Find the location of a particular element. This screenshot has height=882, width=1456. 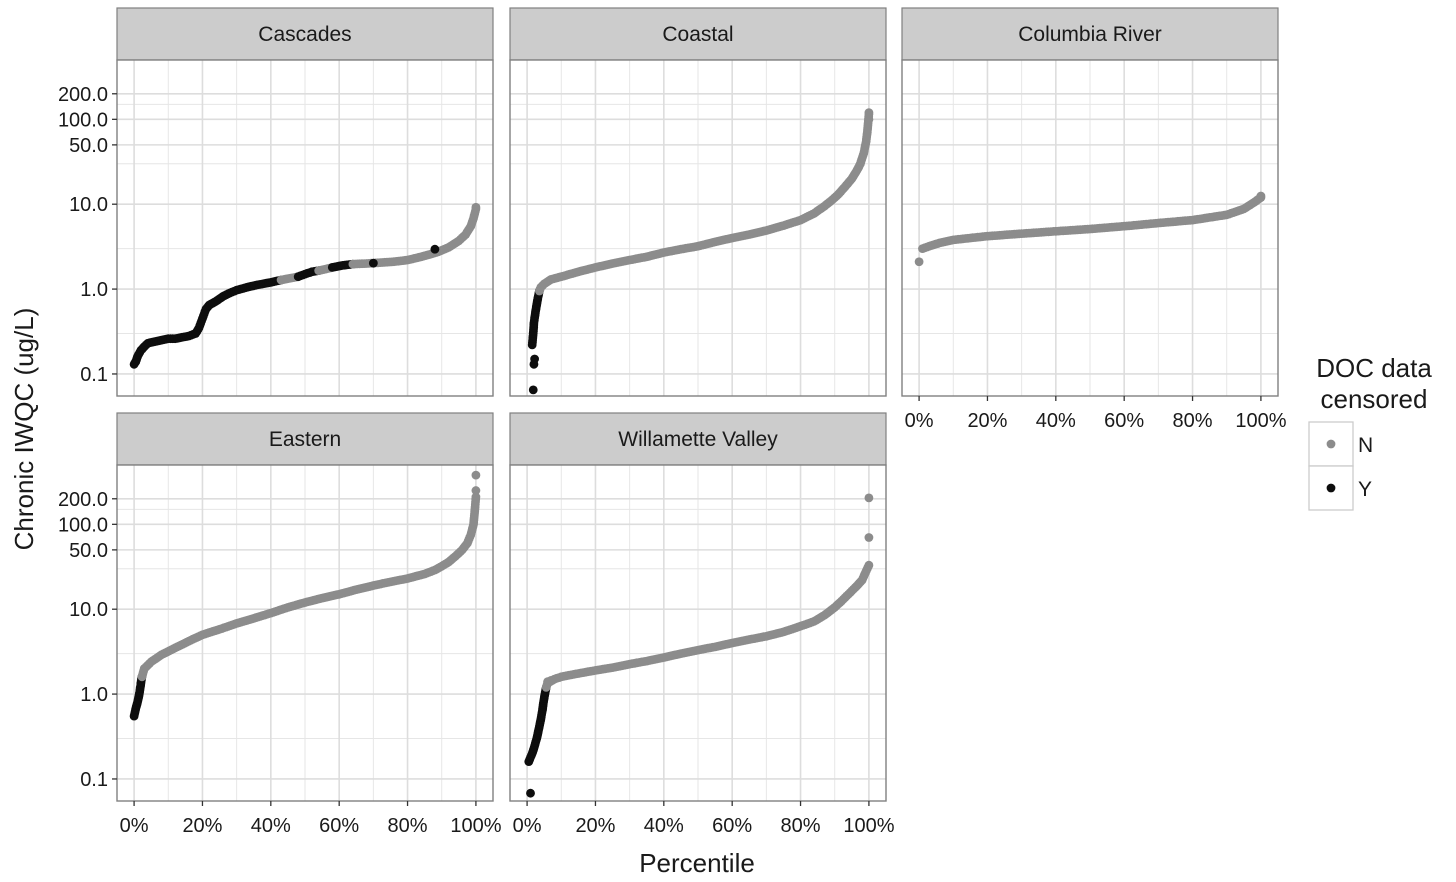

facet-panel-coastal: Coastal is located at coordinates (698, 202).